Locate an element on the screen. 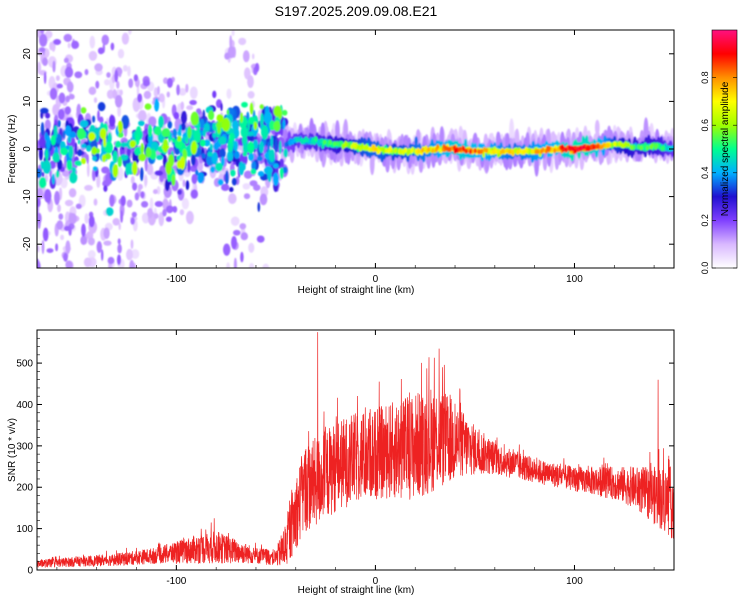 The image size is (750, 600). y-tick-label: 300 is located at coordinates (24, 446).